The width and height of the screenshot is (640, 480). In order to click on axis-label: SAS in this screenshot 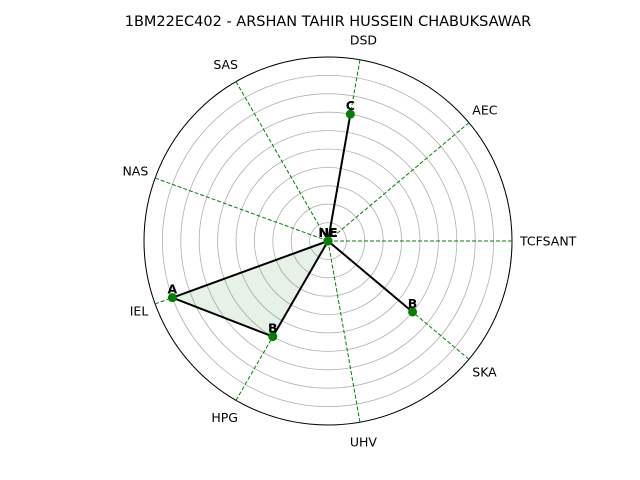, I will do `click(225, 64)`.